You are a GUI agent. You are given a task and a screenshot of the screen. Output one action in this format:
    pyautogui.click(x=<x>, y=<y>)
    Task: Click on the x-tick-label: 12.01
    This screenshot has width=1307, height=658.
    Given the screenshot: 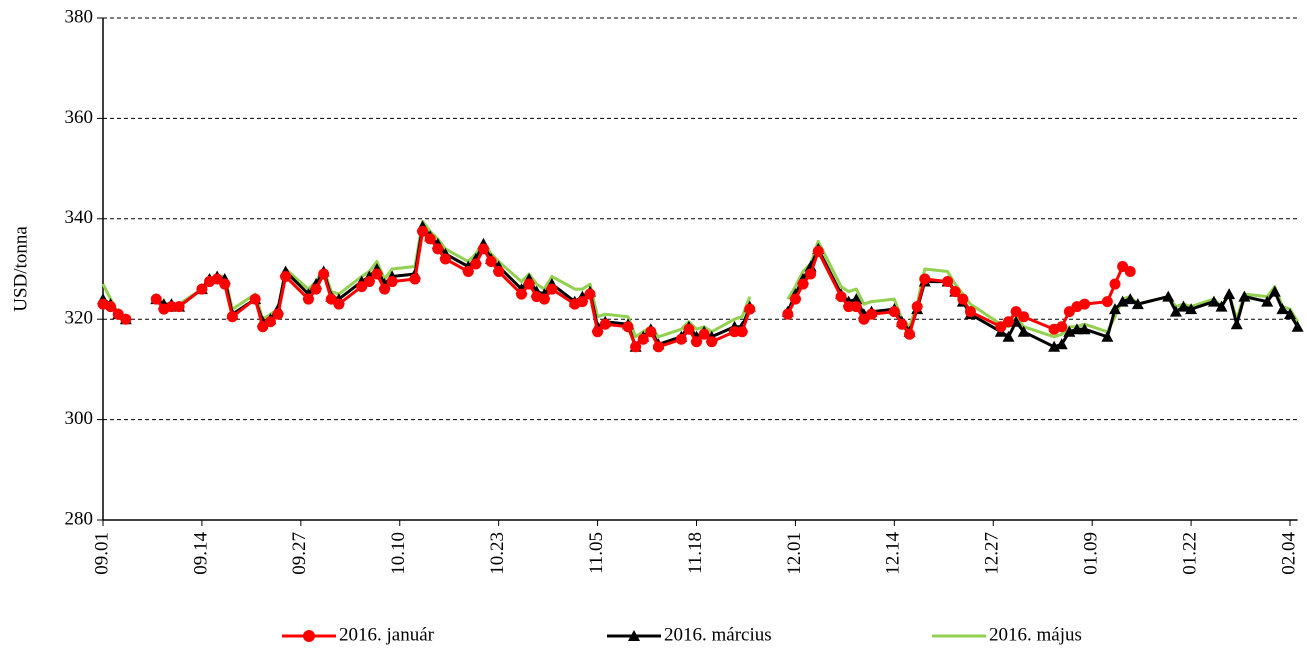 What is the action you would take?
    pyautogui.click(x=794, y=553)
    